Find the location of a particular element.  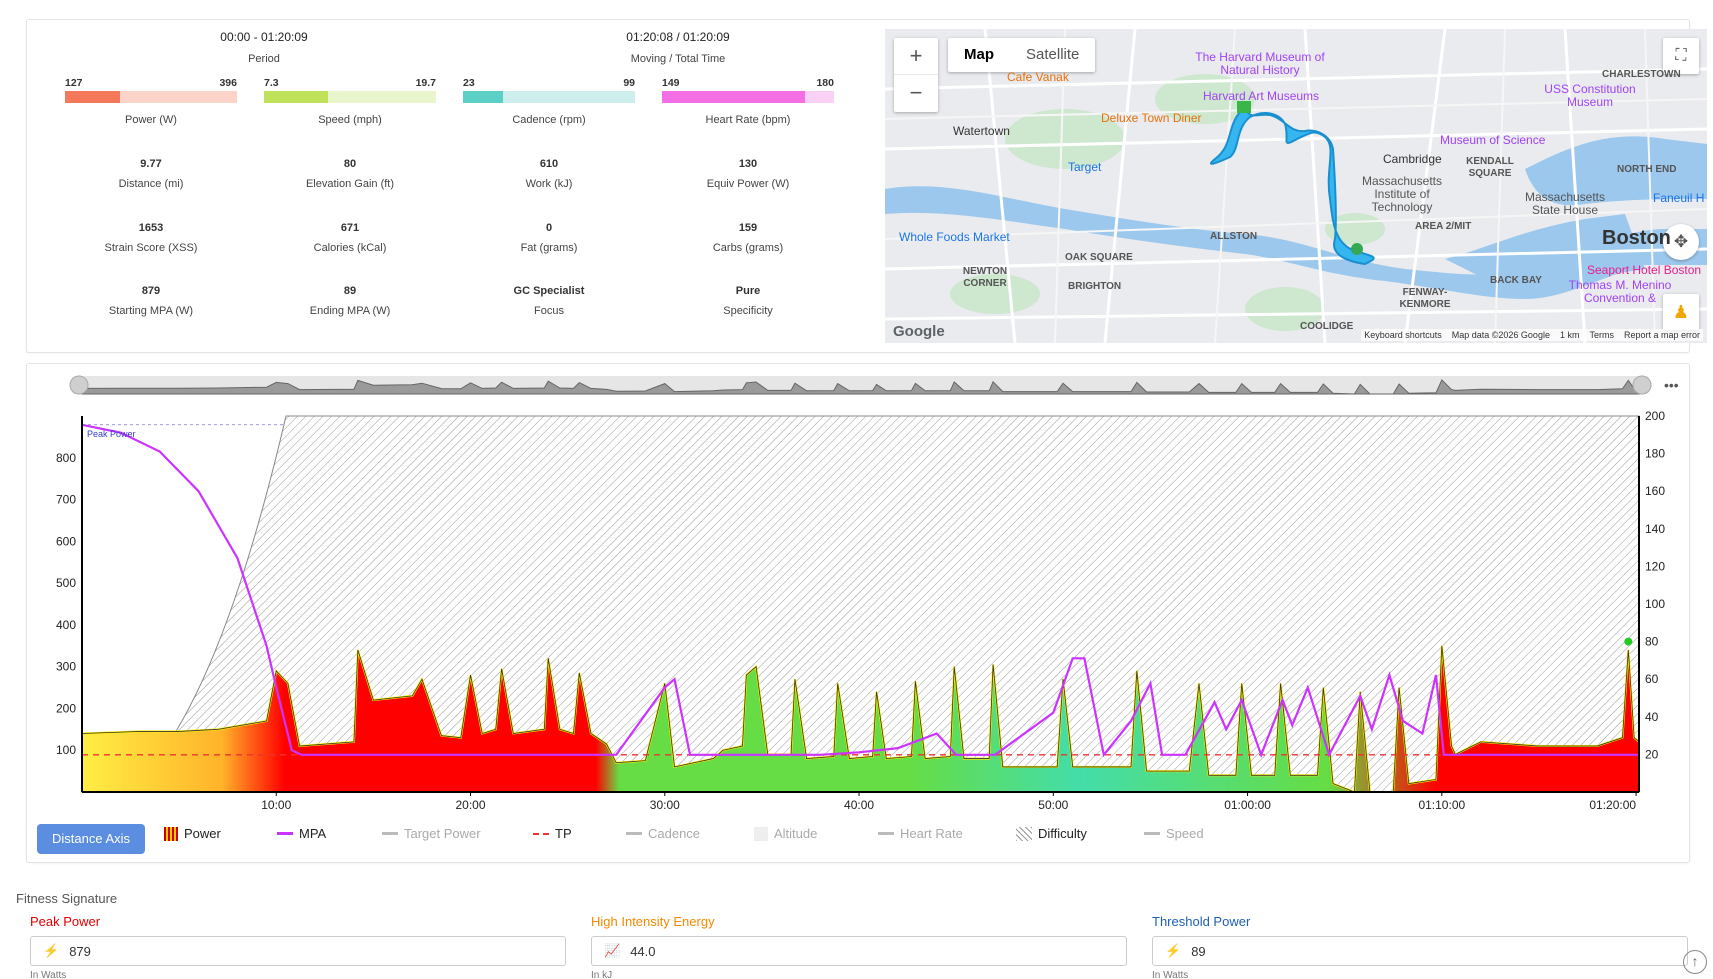

legend-heart-rate: Heart Rate is located at coordinates (920, 833).